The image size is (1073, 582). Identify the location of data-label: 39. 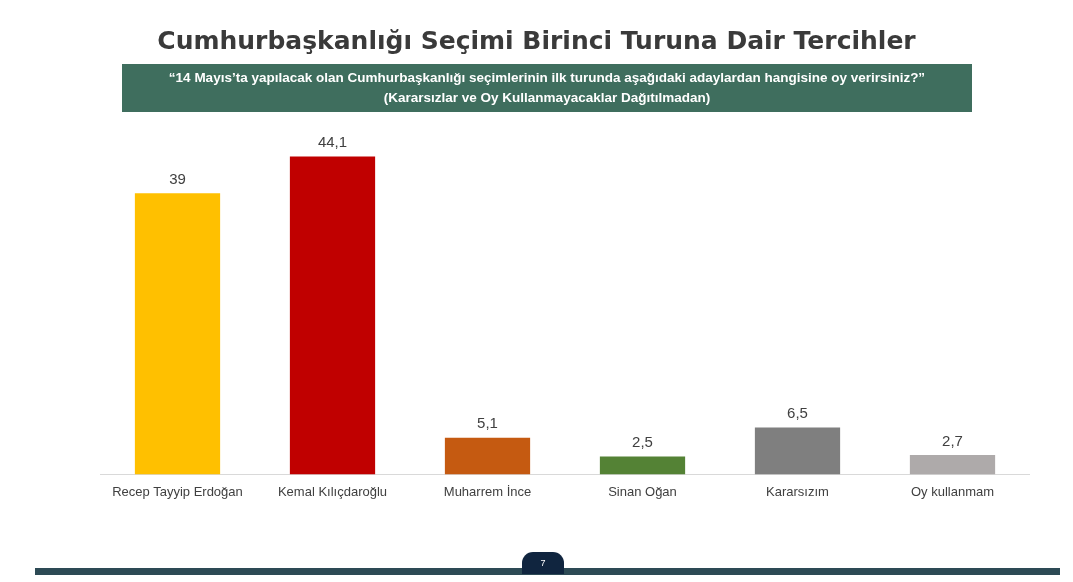
(177, 178).